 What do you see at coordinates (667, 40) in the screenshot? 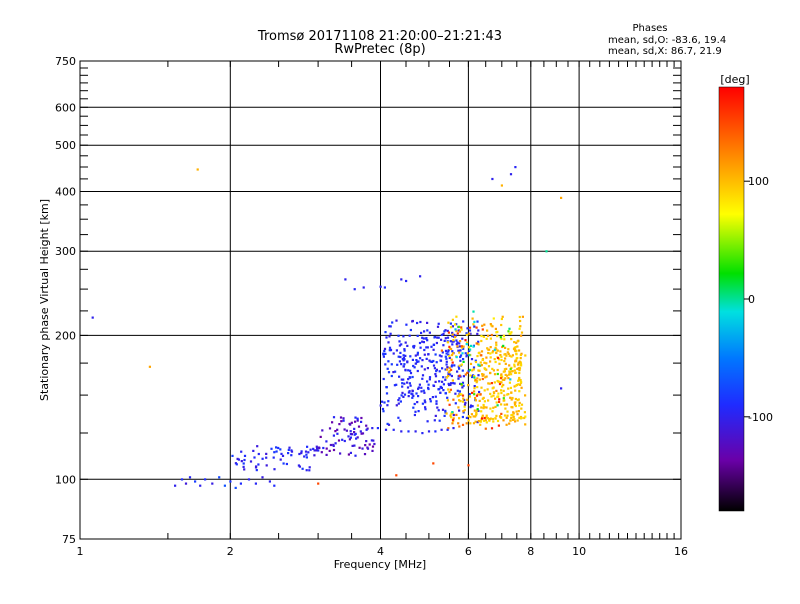
I see `phases-mean-o: mean, sd,O: -83.6, 19.4` at bounding box center [667, 40].